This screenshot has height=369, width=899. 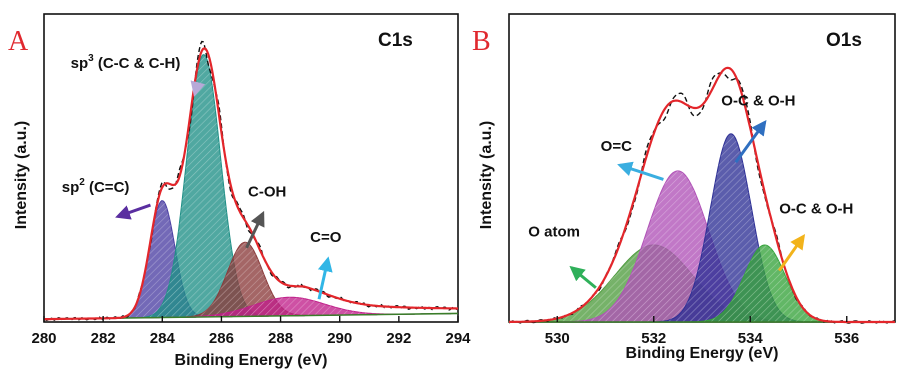 What do you see at coordinates (481, 41) in the screenshot?
I see `panel-letter: B` at bounding box center [481, 41].